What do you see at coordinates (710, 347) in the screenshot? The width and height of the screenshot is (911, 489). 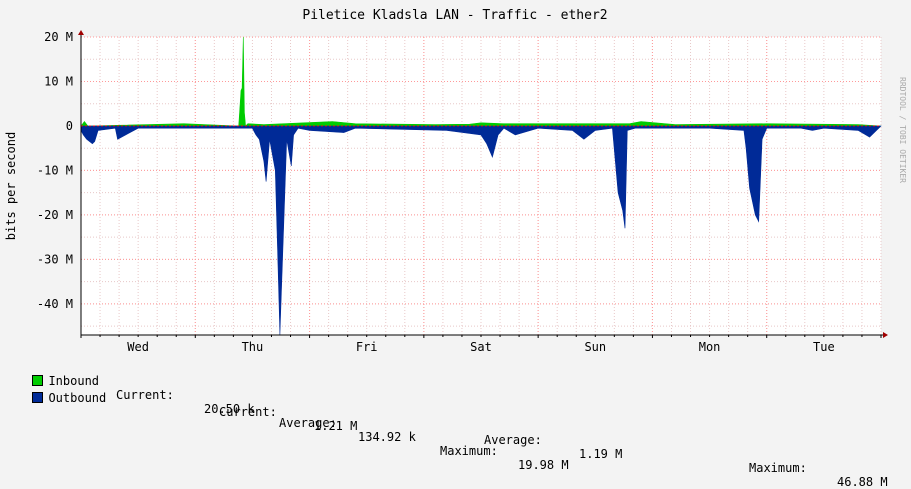 I see `x-tick-label: Mon` at bounding box center [710, 347].